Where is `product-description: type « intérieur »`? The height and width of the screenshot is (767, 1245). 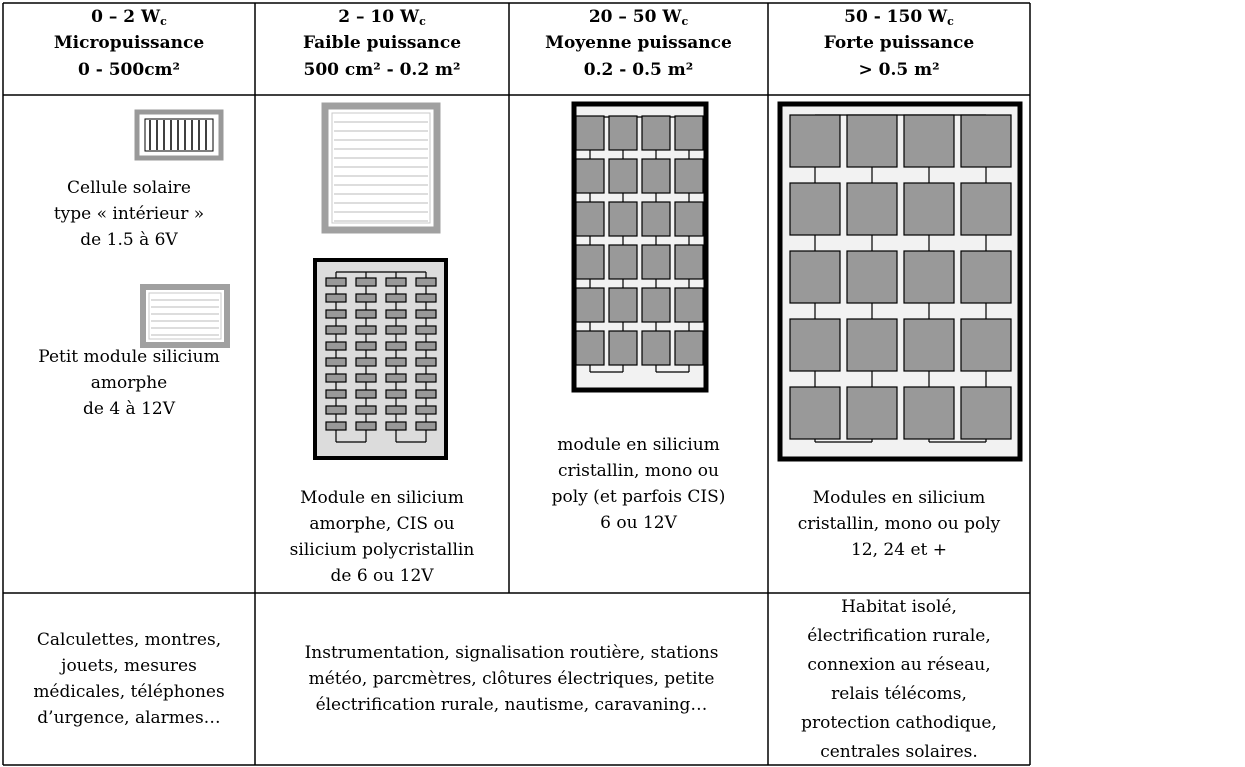
product-description: type « intérieur » is located at coordinates (129, 214).